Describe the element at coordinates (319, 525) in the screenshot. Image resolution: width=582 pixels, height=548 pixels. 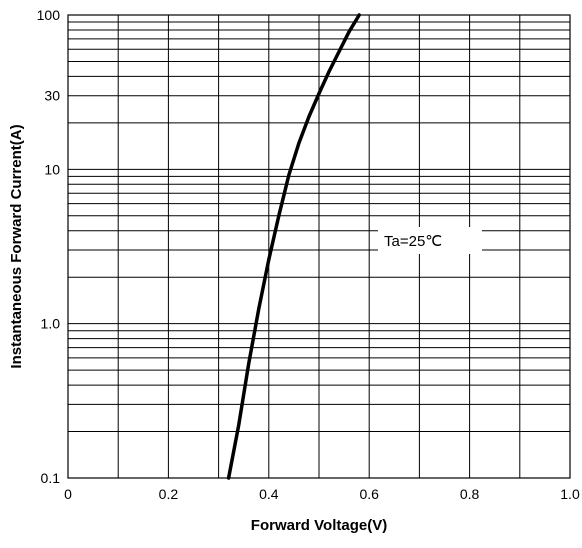
I see `x-axis-title: Forward Voltage(V)` at that location.